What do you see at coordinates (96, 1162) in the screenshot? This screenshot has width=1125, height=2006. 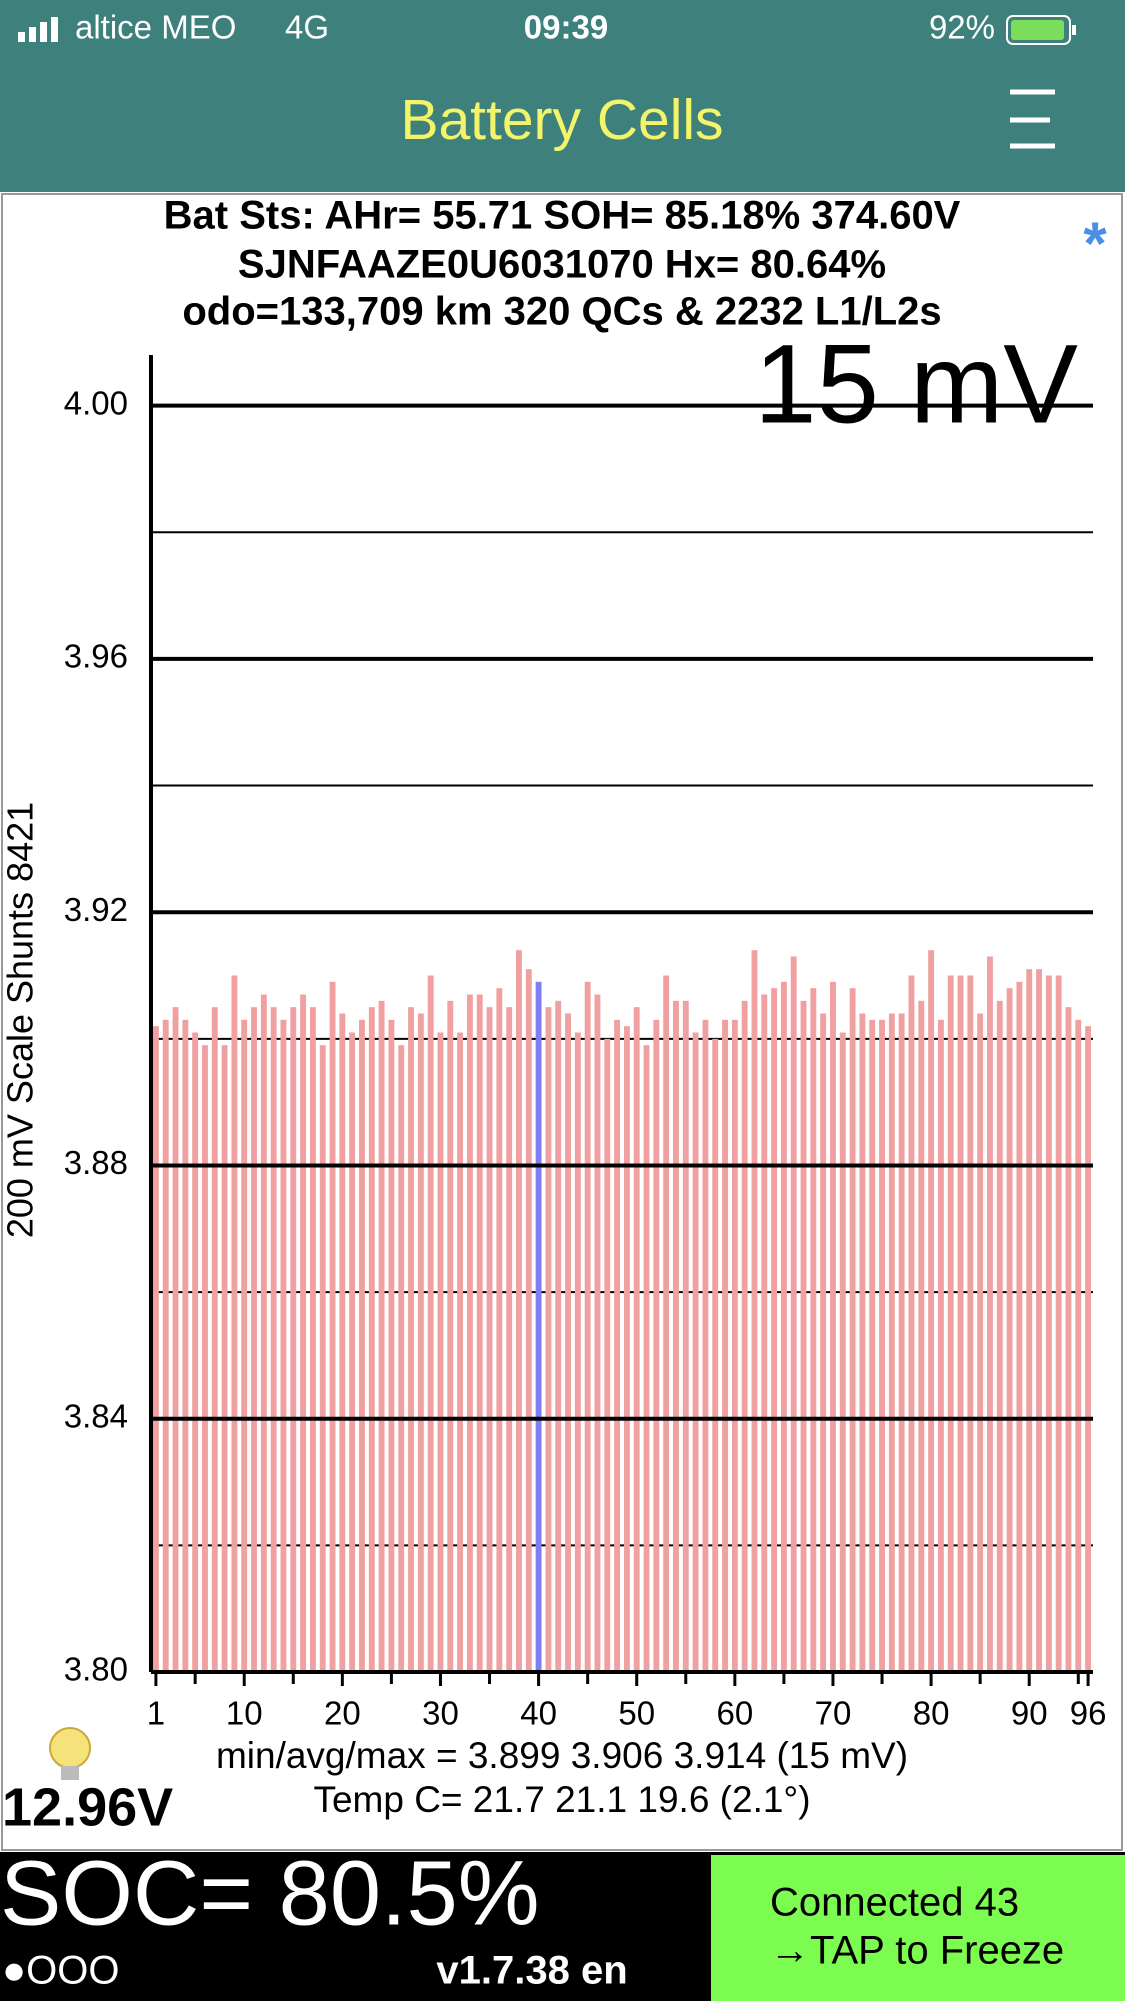 I see `y-tick-label: 3.88` at bounding box center [96, 1162].